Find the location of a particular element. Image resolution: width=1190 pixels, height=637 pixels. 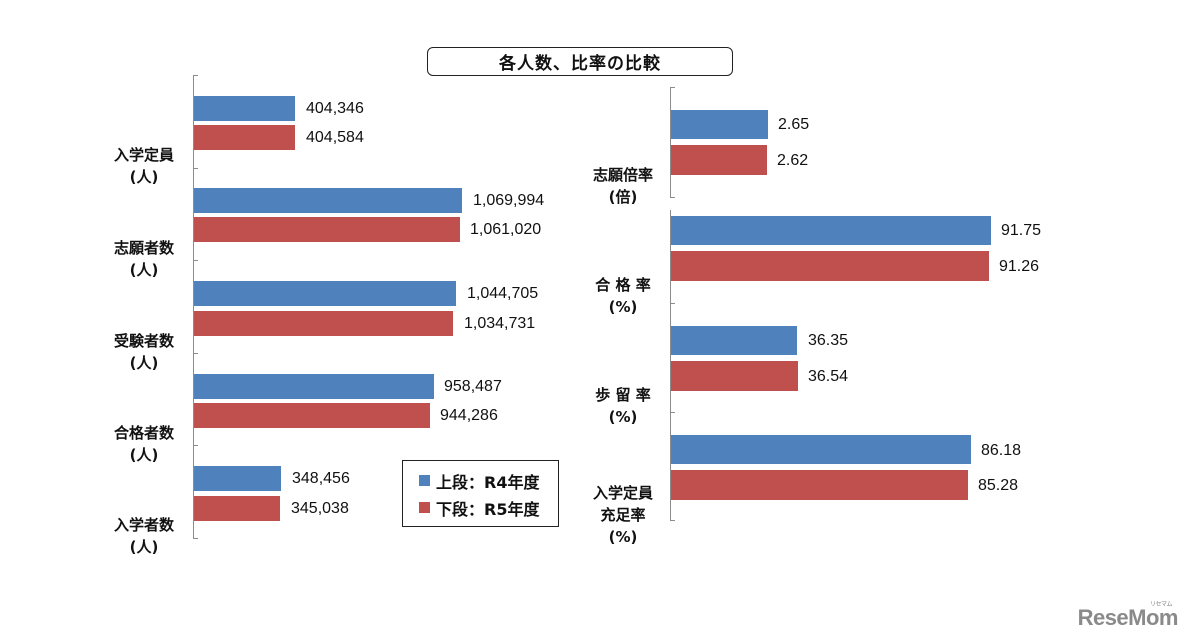

category-label: 歩 留 率 (%) is located at coordinates (623, 406).